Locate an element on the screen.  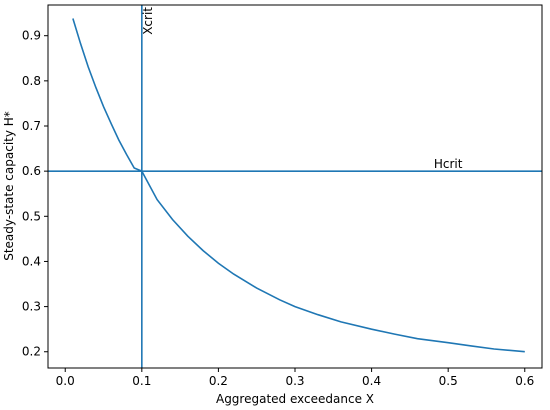
y-tick-label: 0.2 is located at coordinates (31, 352).